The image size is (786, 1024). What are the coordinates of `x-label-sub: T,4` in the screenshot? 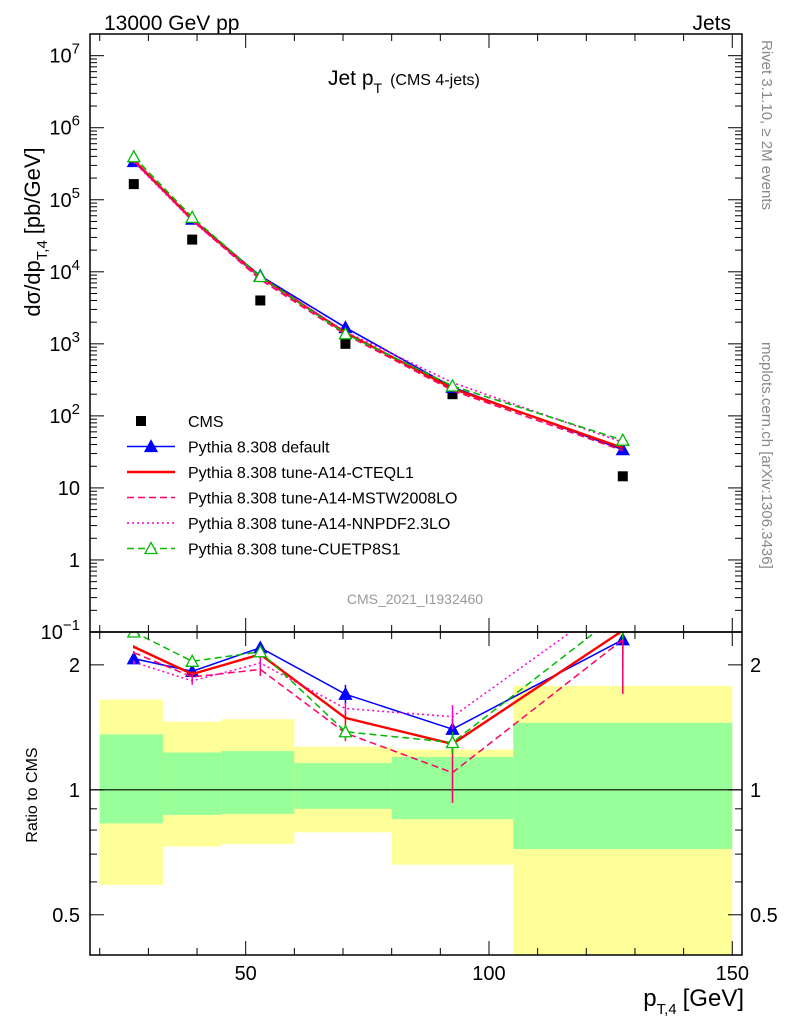 It's located at (667, 1009).